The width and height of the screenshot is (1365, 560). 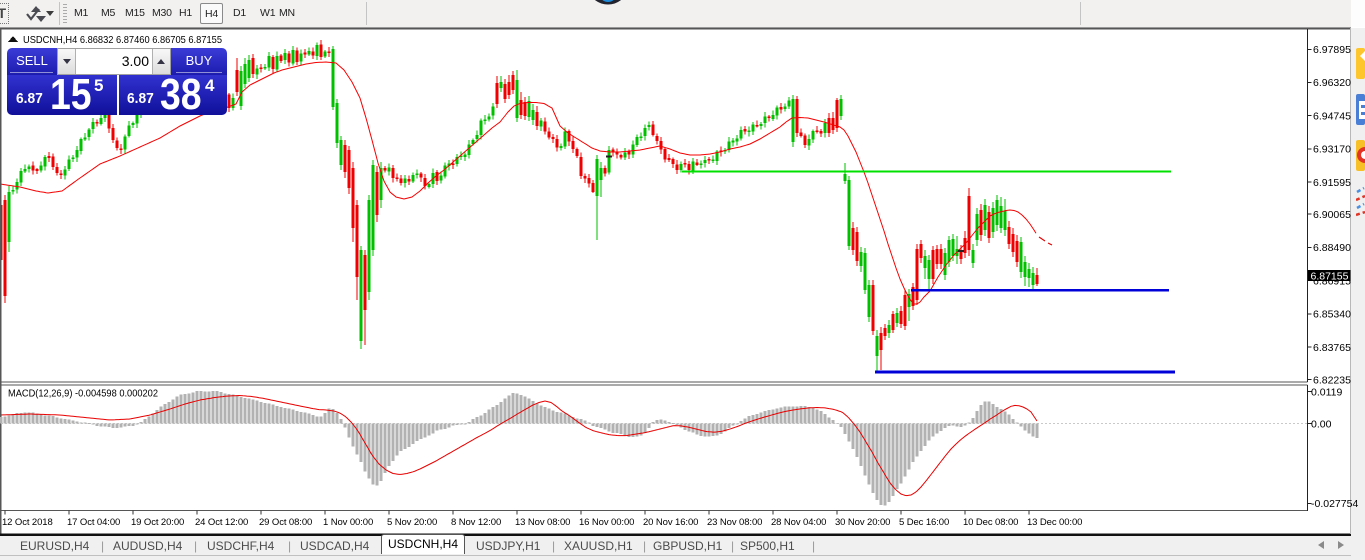 What do you see at coordinates (1332, 50) in the screenshot?
I see `svg-text: 6.97895` at bounding box center [1332, 50].